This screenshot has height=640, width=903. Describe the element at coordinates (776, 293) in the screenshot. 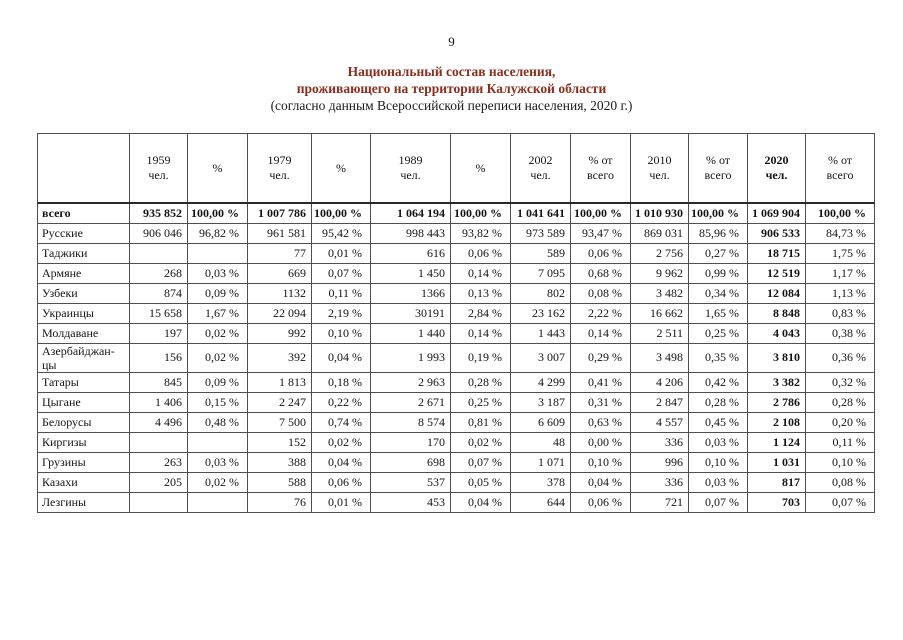

I see `table-cell: 12 084` at that location.